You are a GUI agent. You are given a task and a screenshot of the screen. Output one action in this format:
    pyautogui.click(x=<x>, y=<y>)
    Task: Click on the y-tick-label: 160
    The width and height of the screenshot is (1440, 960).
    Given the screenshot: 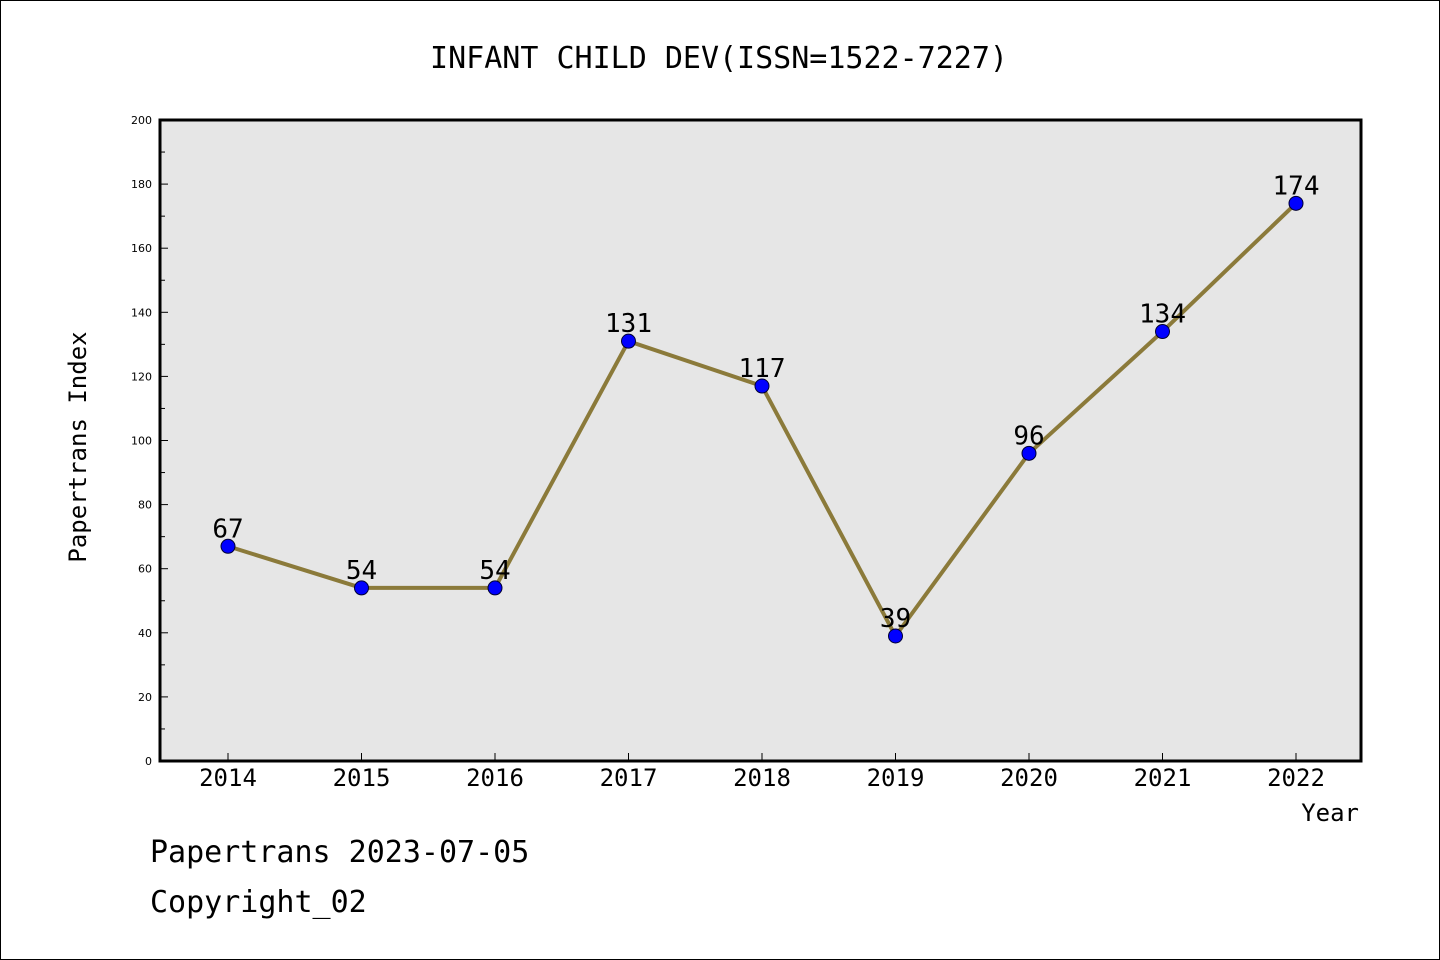 What is the action you would take?
    pyautogui.click(x=141, y=248)
    